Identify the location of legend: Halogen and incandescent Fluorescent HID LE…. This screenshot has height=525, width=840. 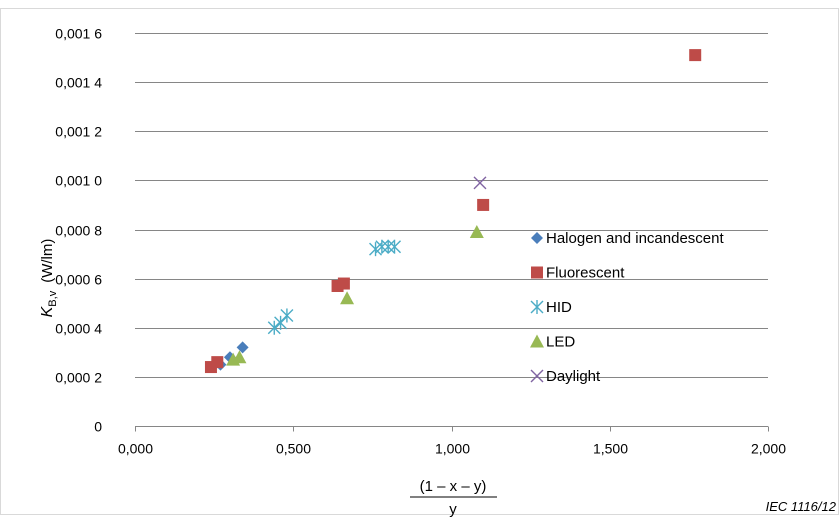
(627, 307).